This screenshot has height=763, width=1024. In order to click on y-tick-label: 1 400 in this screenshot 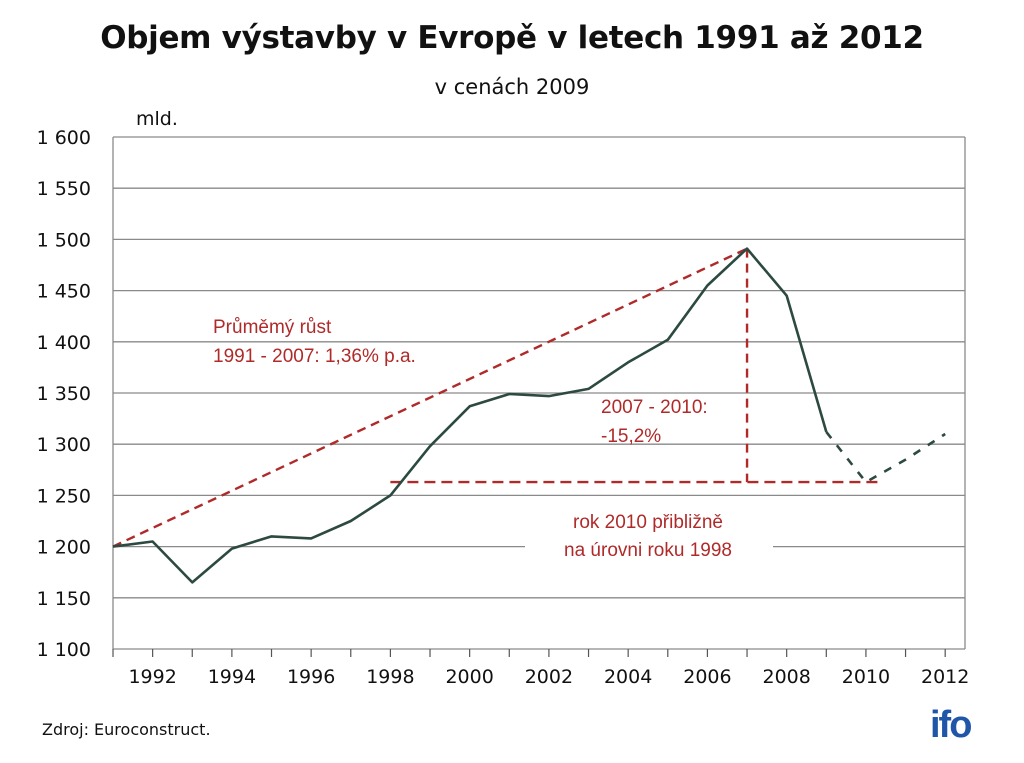, I will do `click(64, 343)`.